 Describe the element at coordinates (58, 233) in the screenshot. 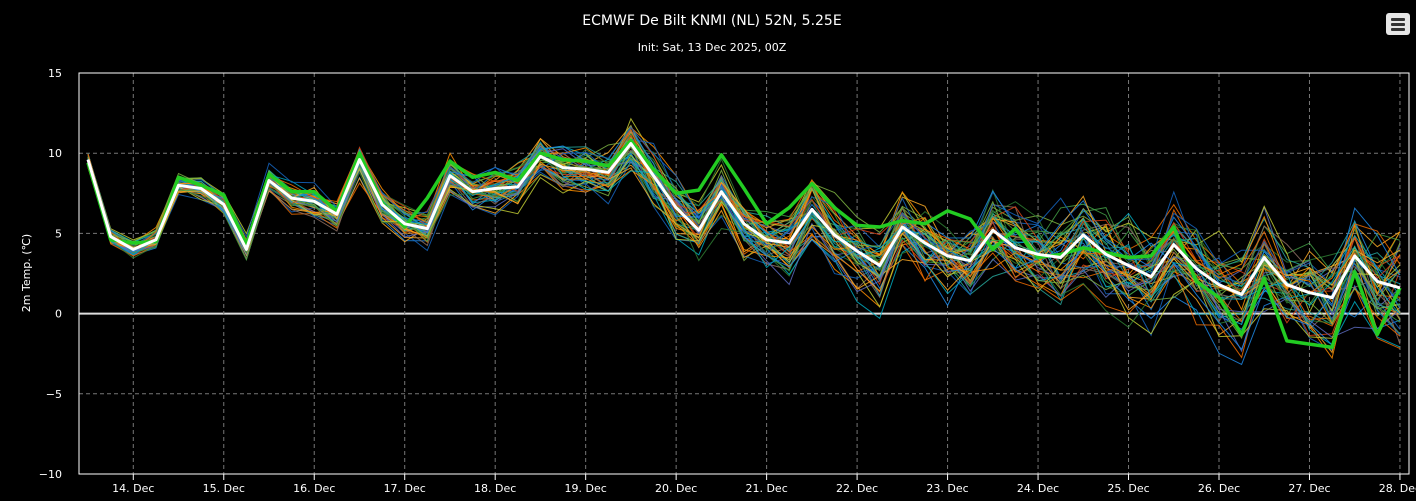

I see `y-tick-label: 5` at that location.